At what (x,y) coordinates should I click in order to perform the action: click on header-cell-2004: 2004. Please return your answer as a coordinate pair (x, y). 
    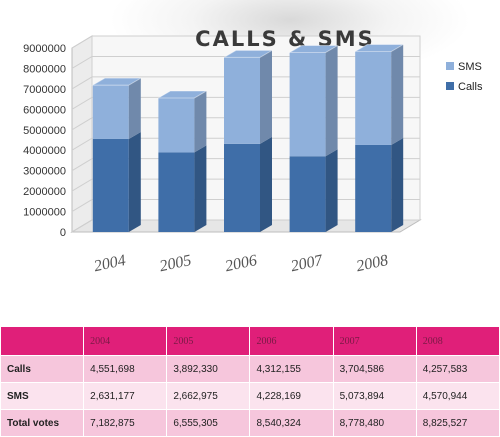
    Looking at the image, I should click on (125, 341).